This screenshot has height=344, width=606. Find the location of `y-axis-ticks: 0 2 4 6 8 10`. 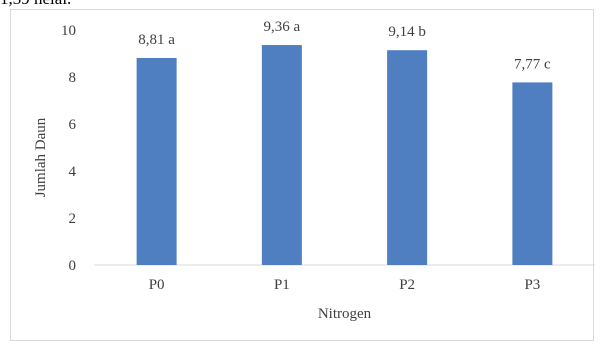

y-axis-ticks: 0 2 4 6 8 10 is located at coordinates (69, 148).